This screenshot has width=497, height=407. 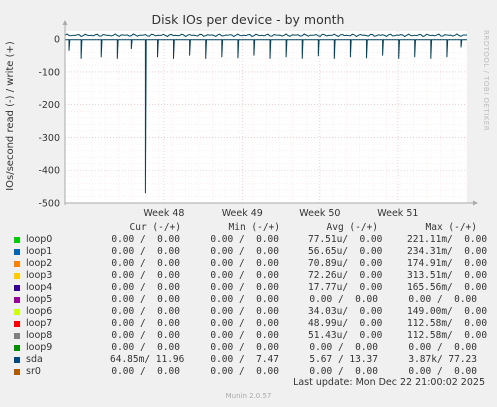 What do you see at coordinates (147, 359) in the screenshot?
I see `legend-value-cur: 64.85m/ 11.96` at bounding box center [147, 359].